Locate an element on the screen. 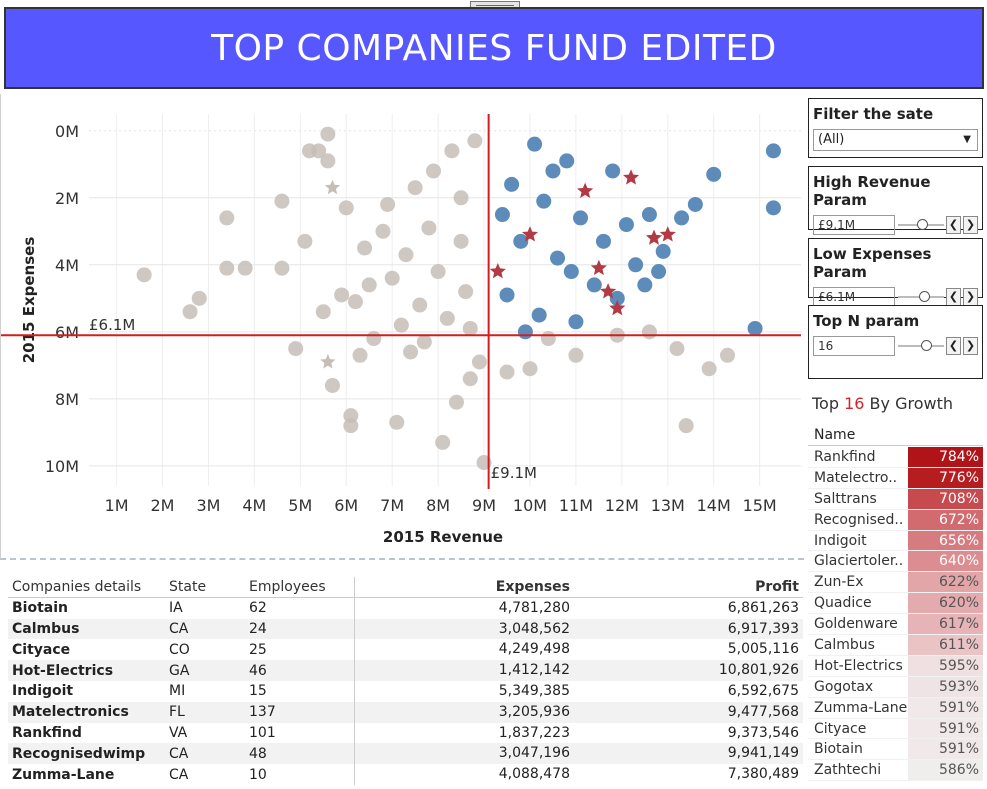  table-row: Hot-Electrics GA 46 1,412,142 10,801,926 is located at coordinates (405, 670).